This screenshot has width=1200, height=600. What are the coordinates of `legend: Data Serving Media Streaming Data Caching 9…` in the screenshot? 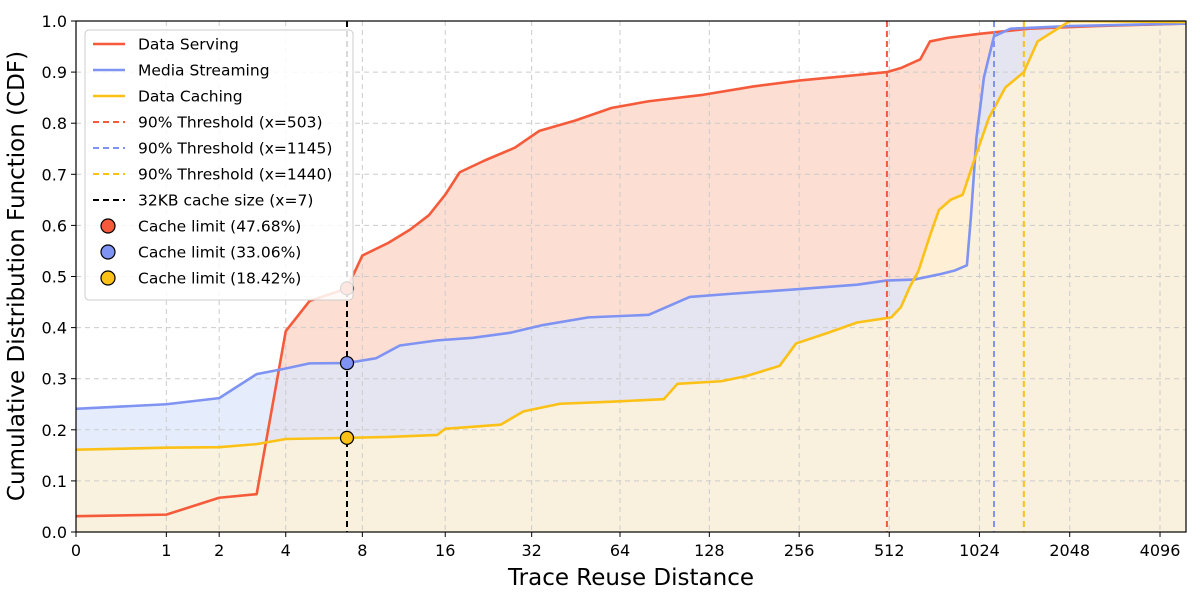 It's located at (219, 165).